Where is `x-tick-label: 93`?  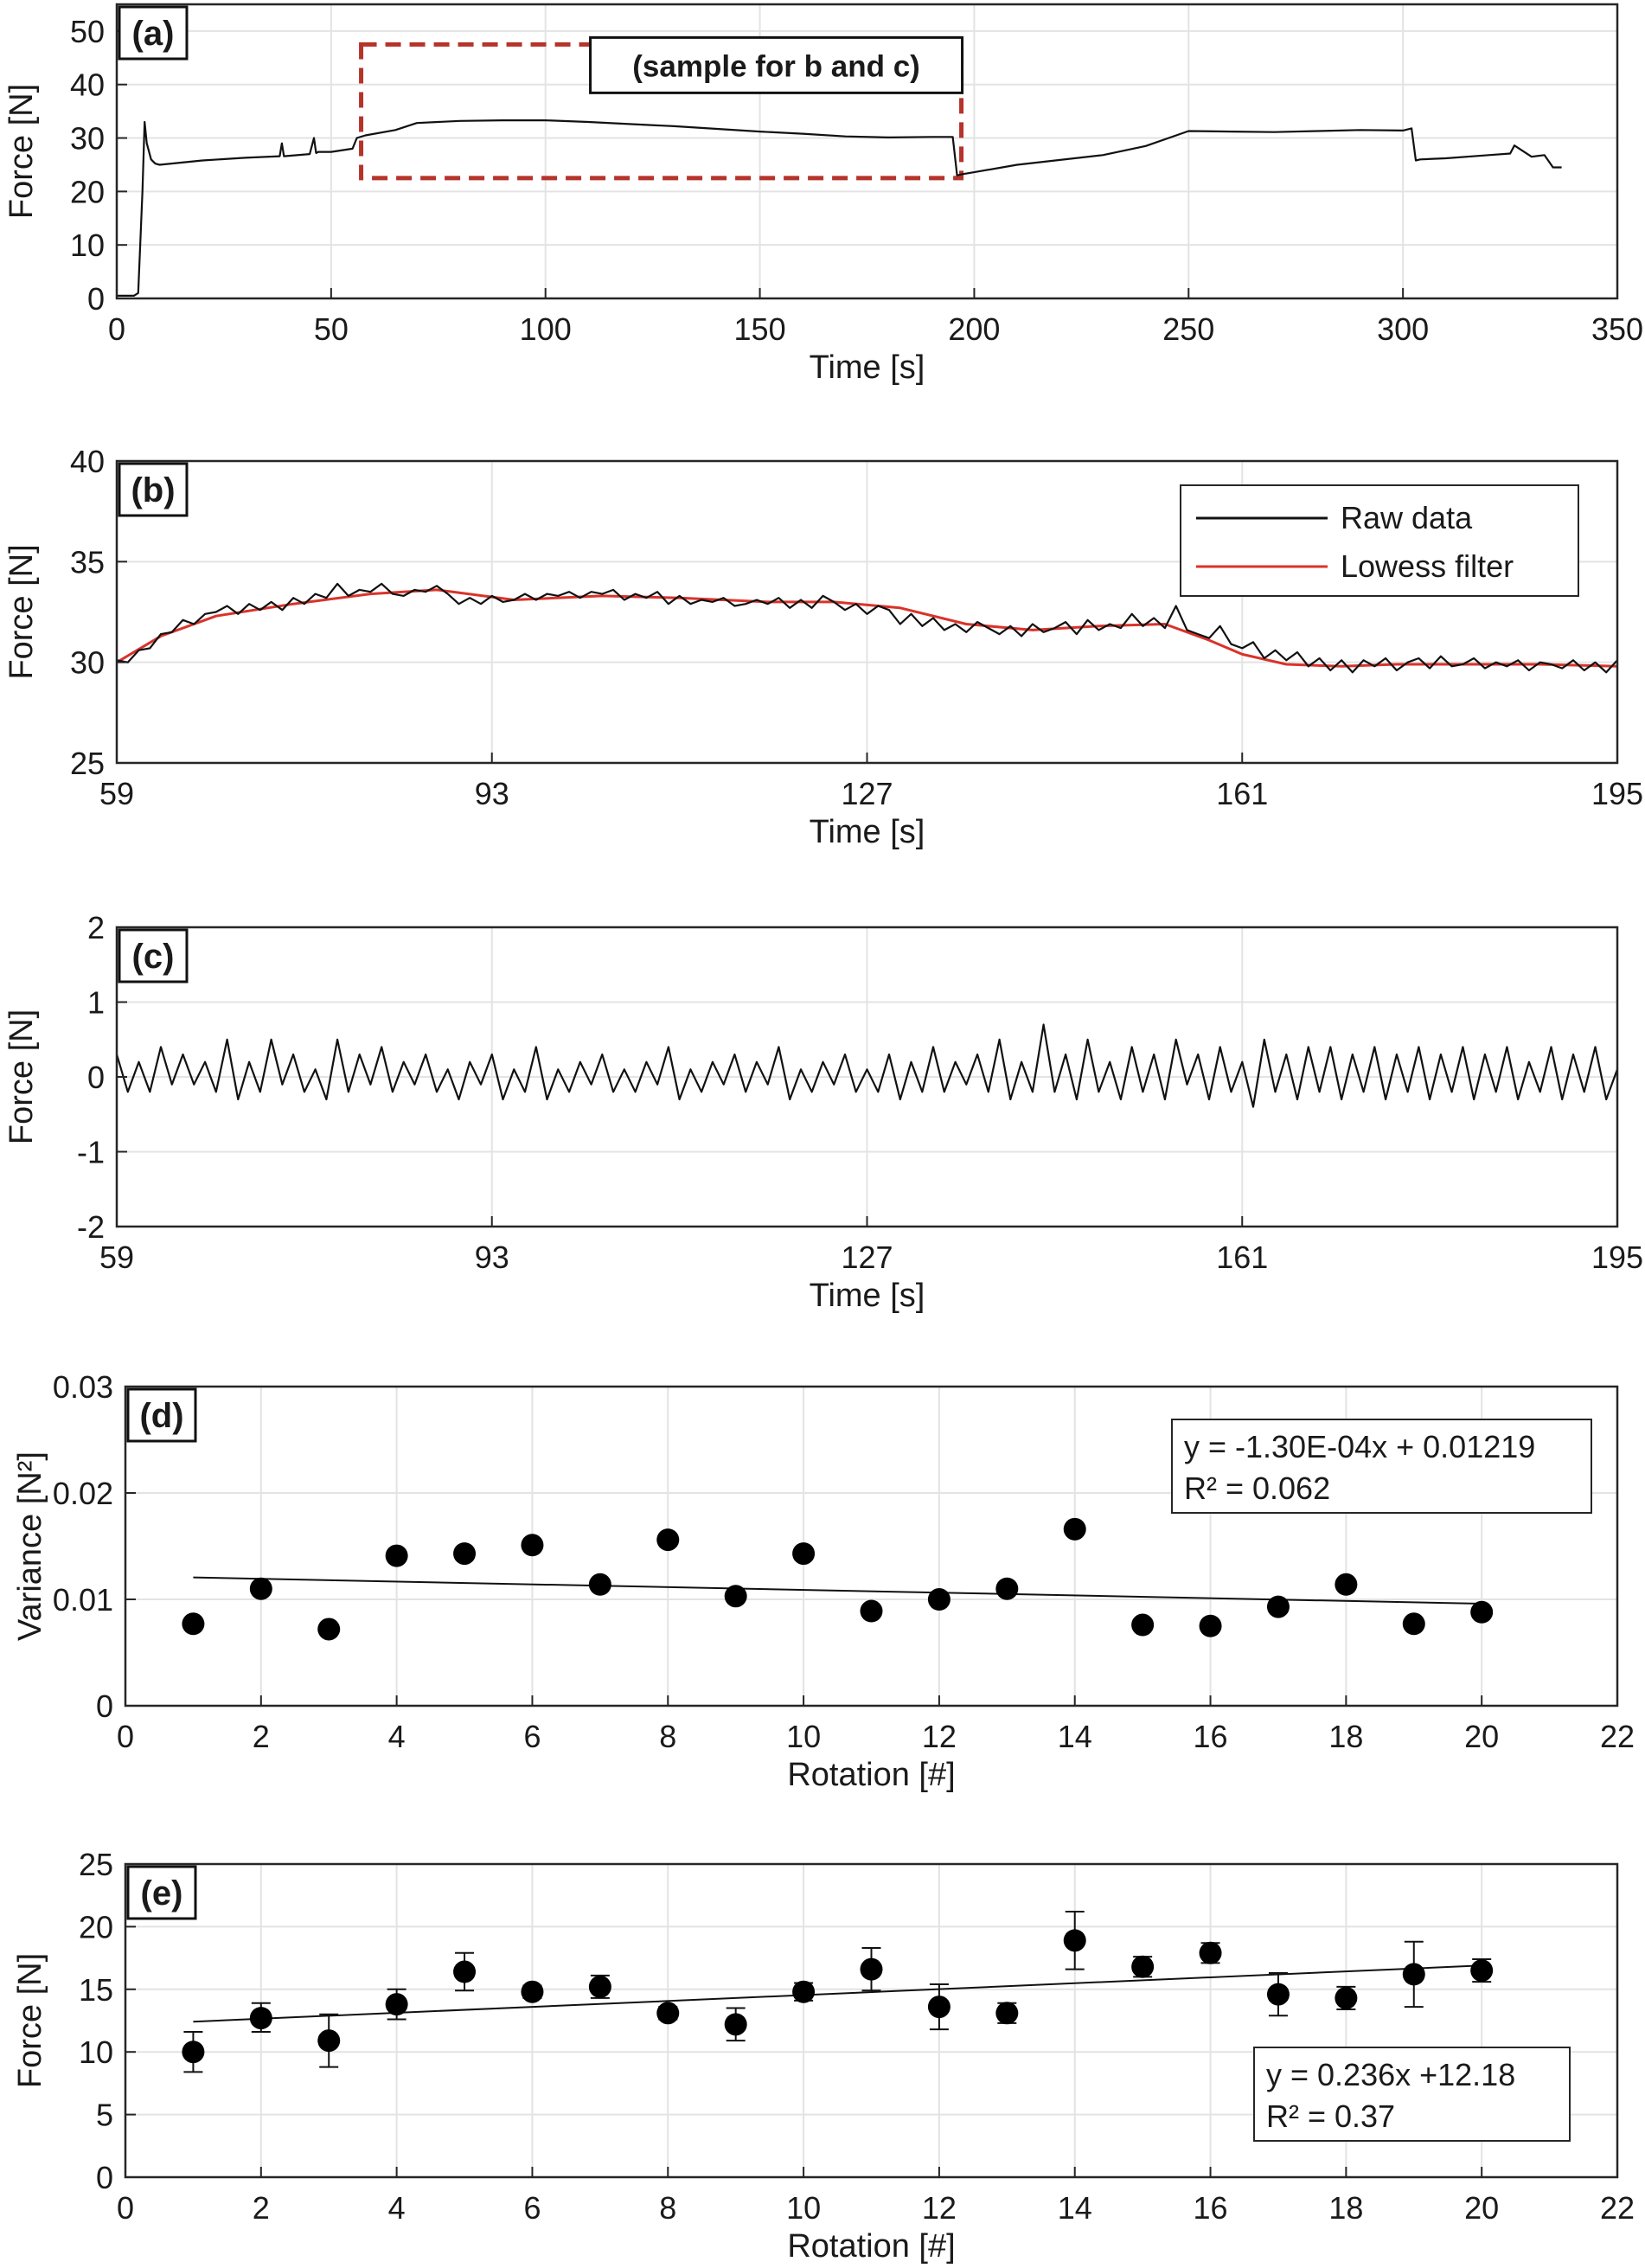 x-tick-label: 93 is located at coordinates (492, 793).